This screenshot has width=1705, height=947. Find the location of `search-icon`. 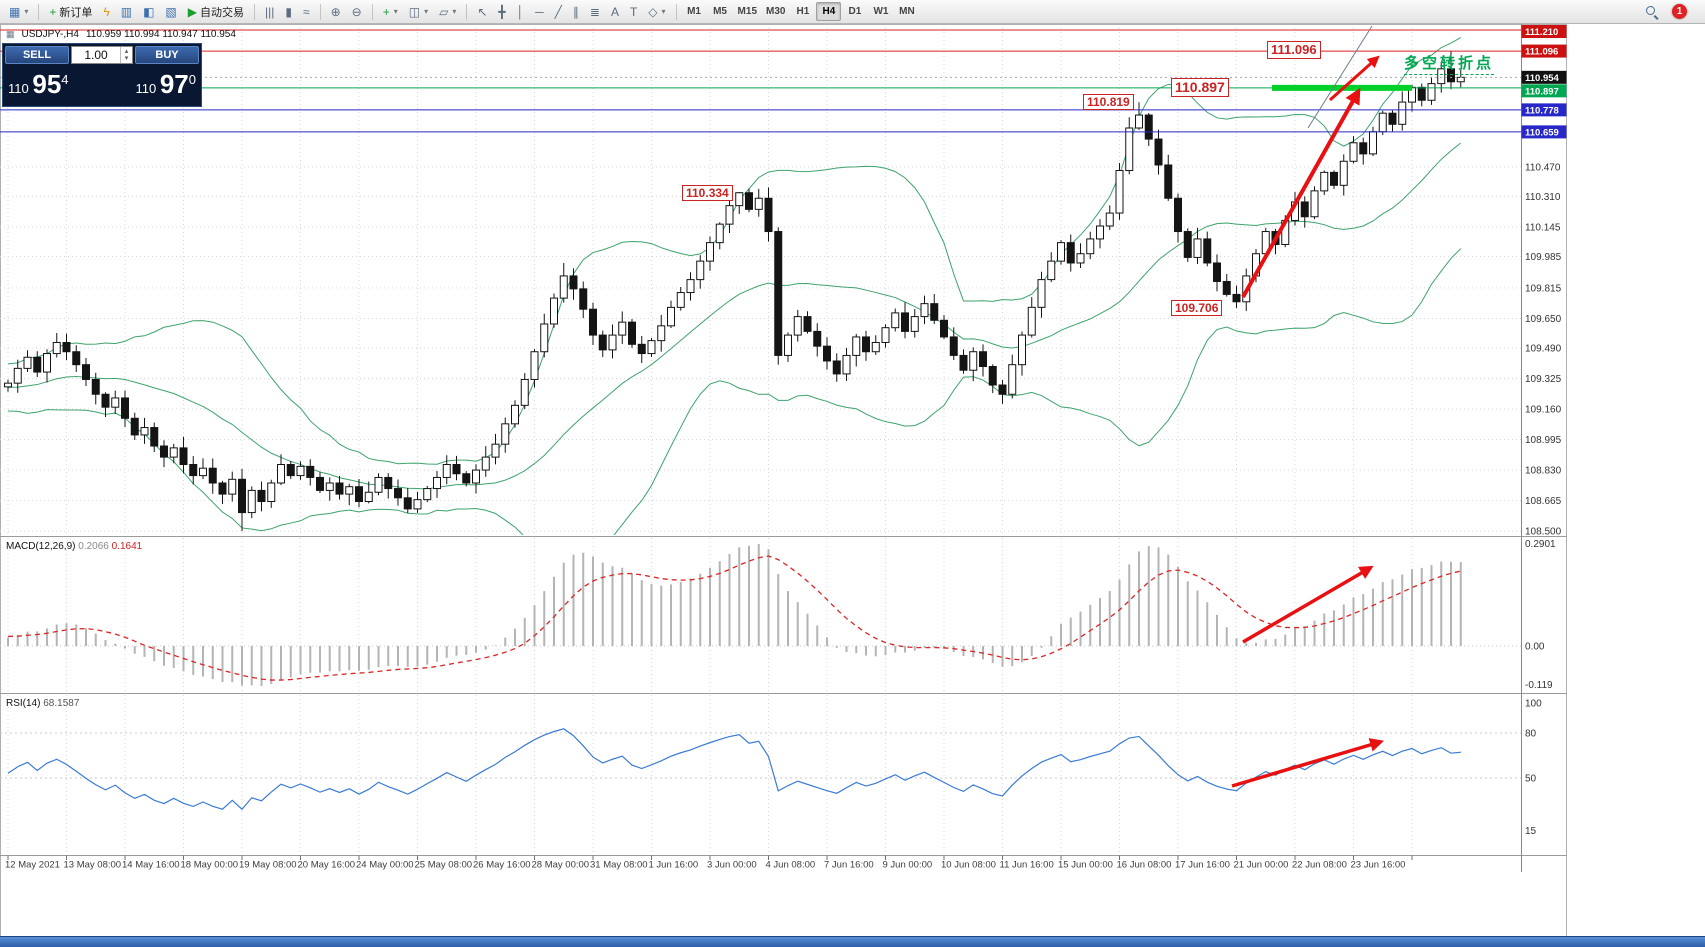

search-icon is located at coordinates (1652, 11).